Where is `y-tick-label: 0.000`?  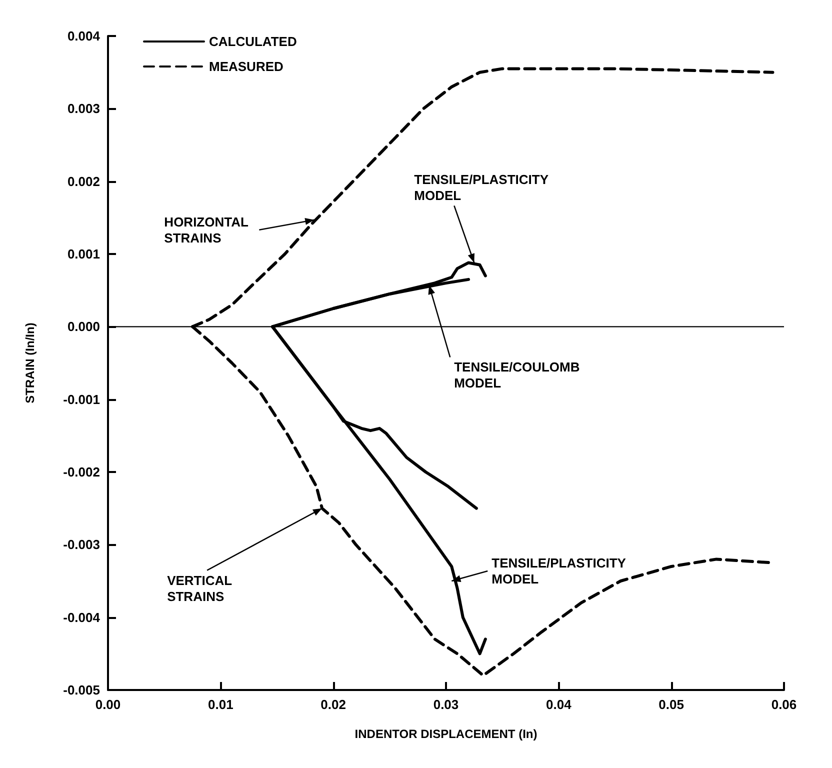 y-tick-label: 0.000 is located at coordinates (83, 326).